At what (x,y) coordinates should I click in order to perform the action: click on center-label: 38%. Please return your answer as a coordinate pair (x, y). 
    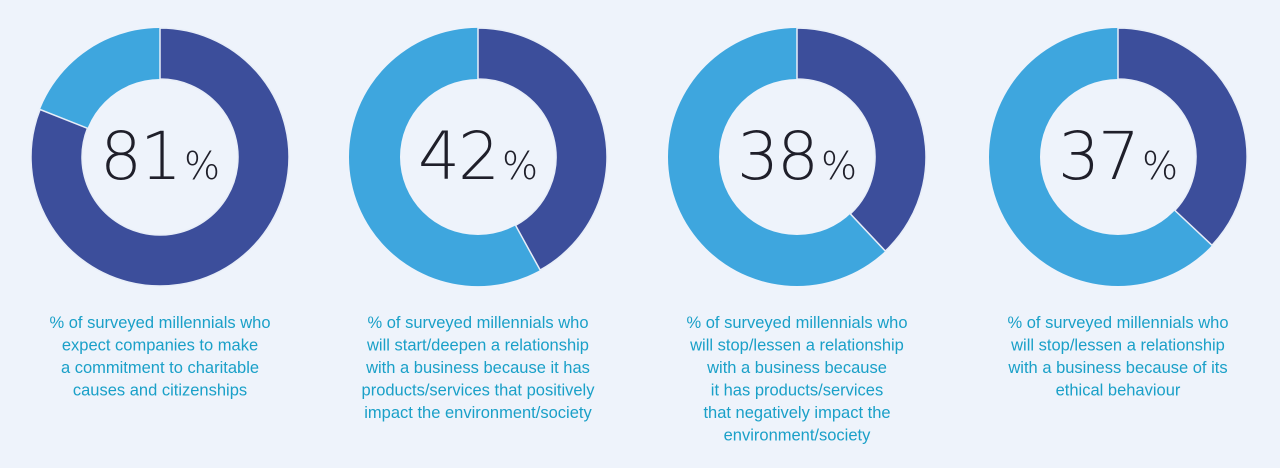
    Looking at the image, I should click on (797, 156).